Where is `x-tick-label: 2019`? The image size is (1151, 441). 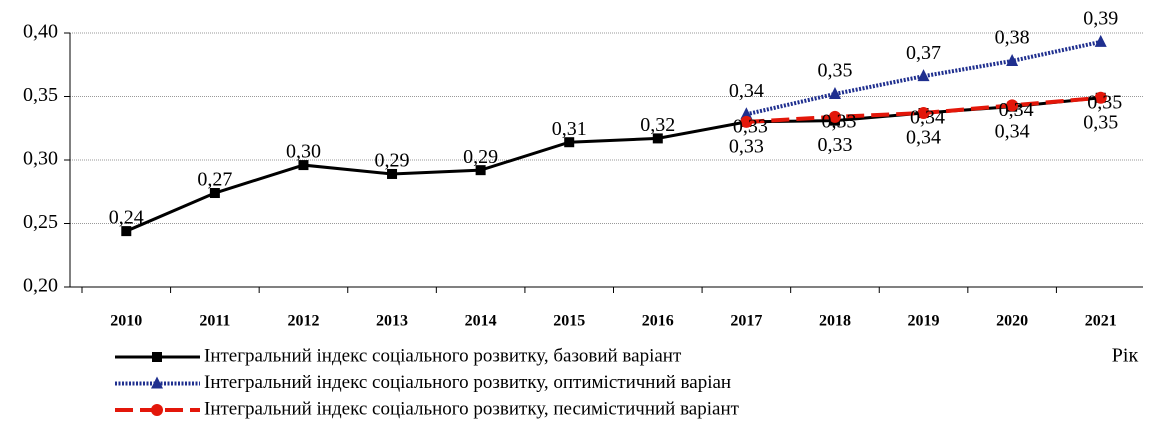 x-tick-label: 2019 is located at coordinates (924, 321).